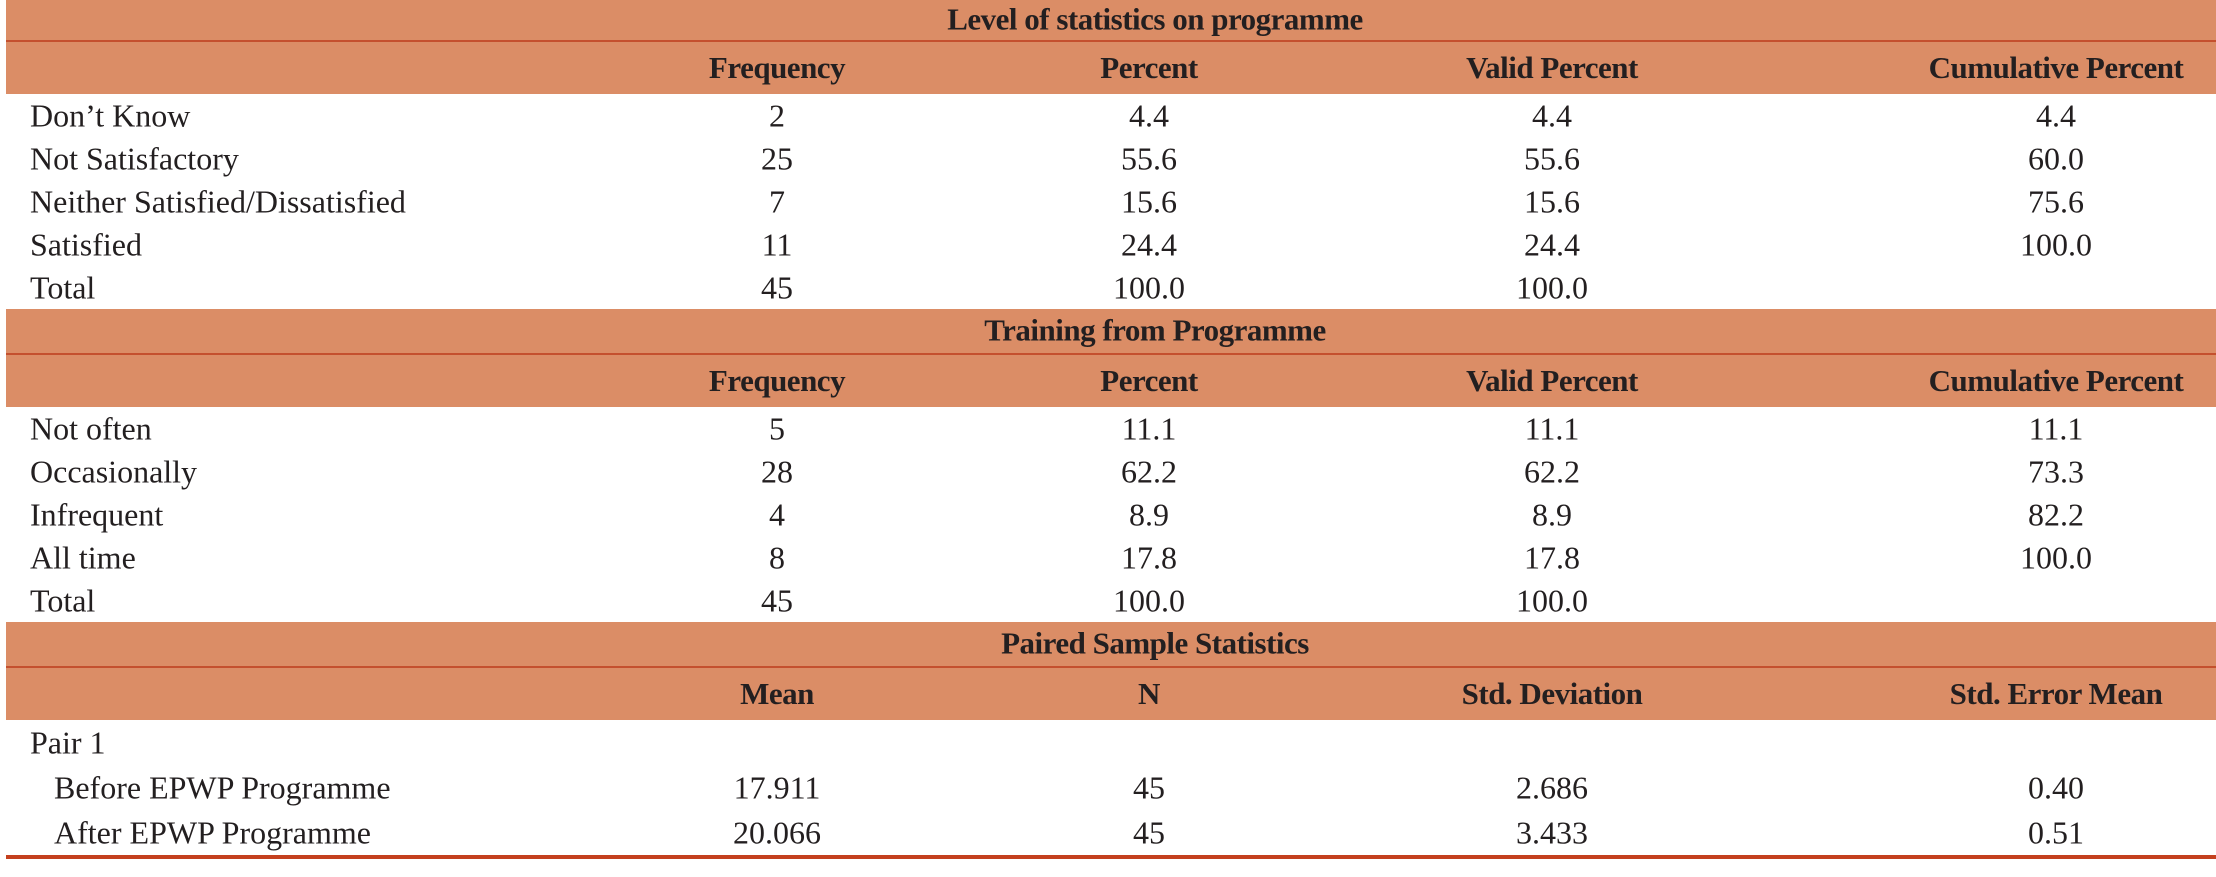  I want to click on header-row: Mean N Std. Deviation Std. Error Mean, so click(1111, 694).